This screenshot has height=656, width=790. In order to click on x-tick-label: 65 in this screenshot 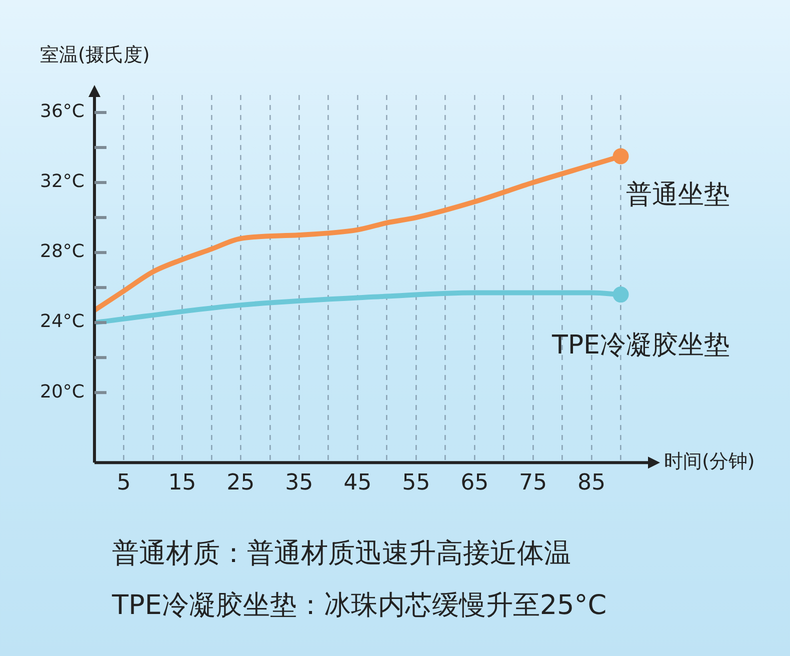, I will do `click(474, 483)`.